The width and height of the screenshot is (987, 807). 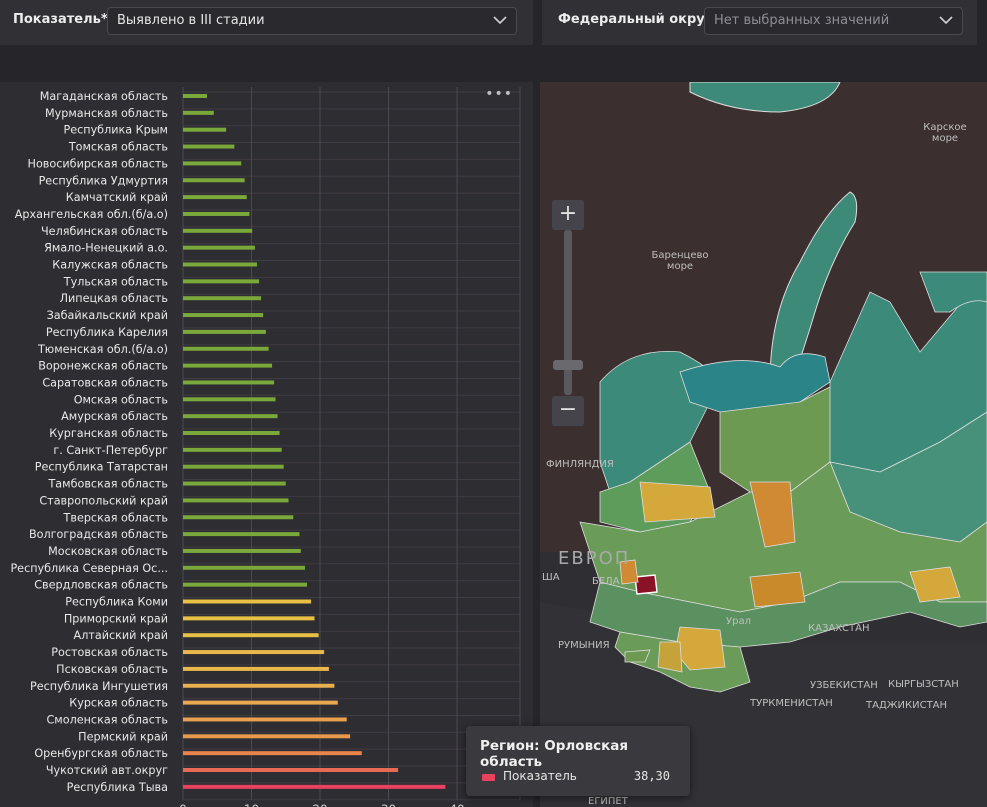 What do you see at coordinates (104, 231) in the screenshot?
I see `category-label: Челябинская область` at bounding box center [104, 231].